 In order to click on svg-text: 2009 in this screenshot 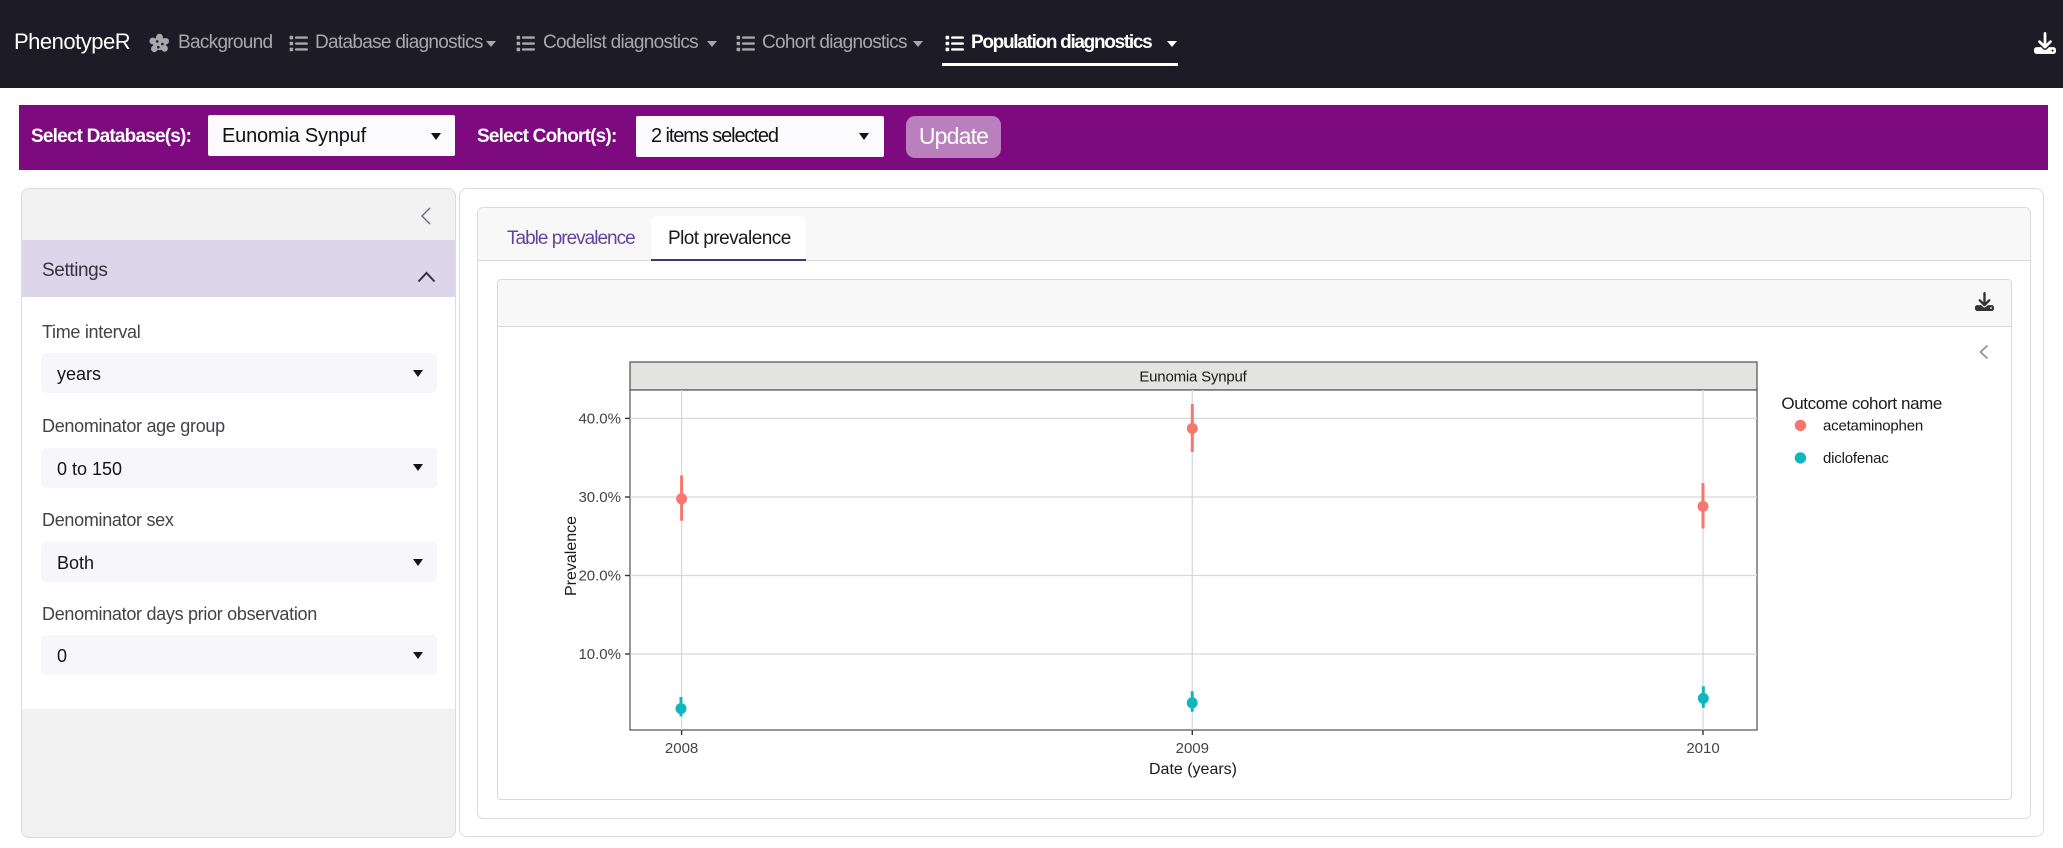, I will do `click(1192, 748)`.